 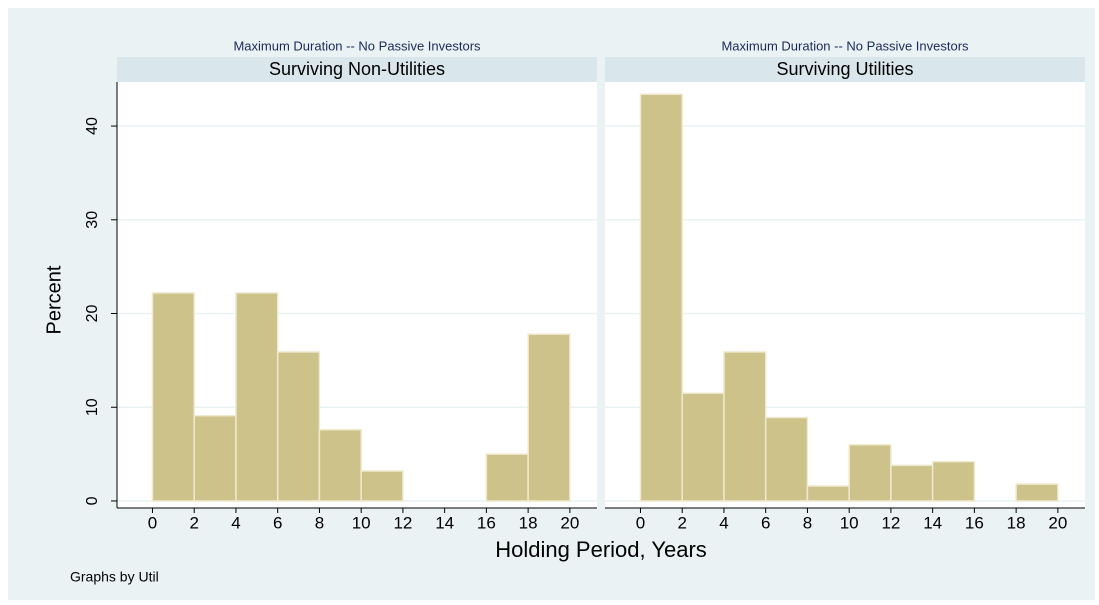 I want to click on y-tick-label: 10, so click(x=92, y=407).